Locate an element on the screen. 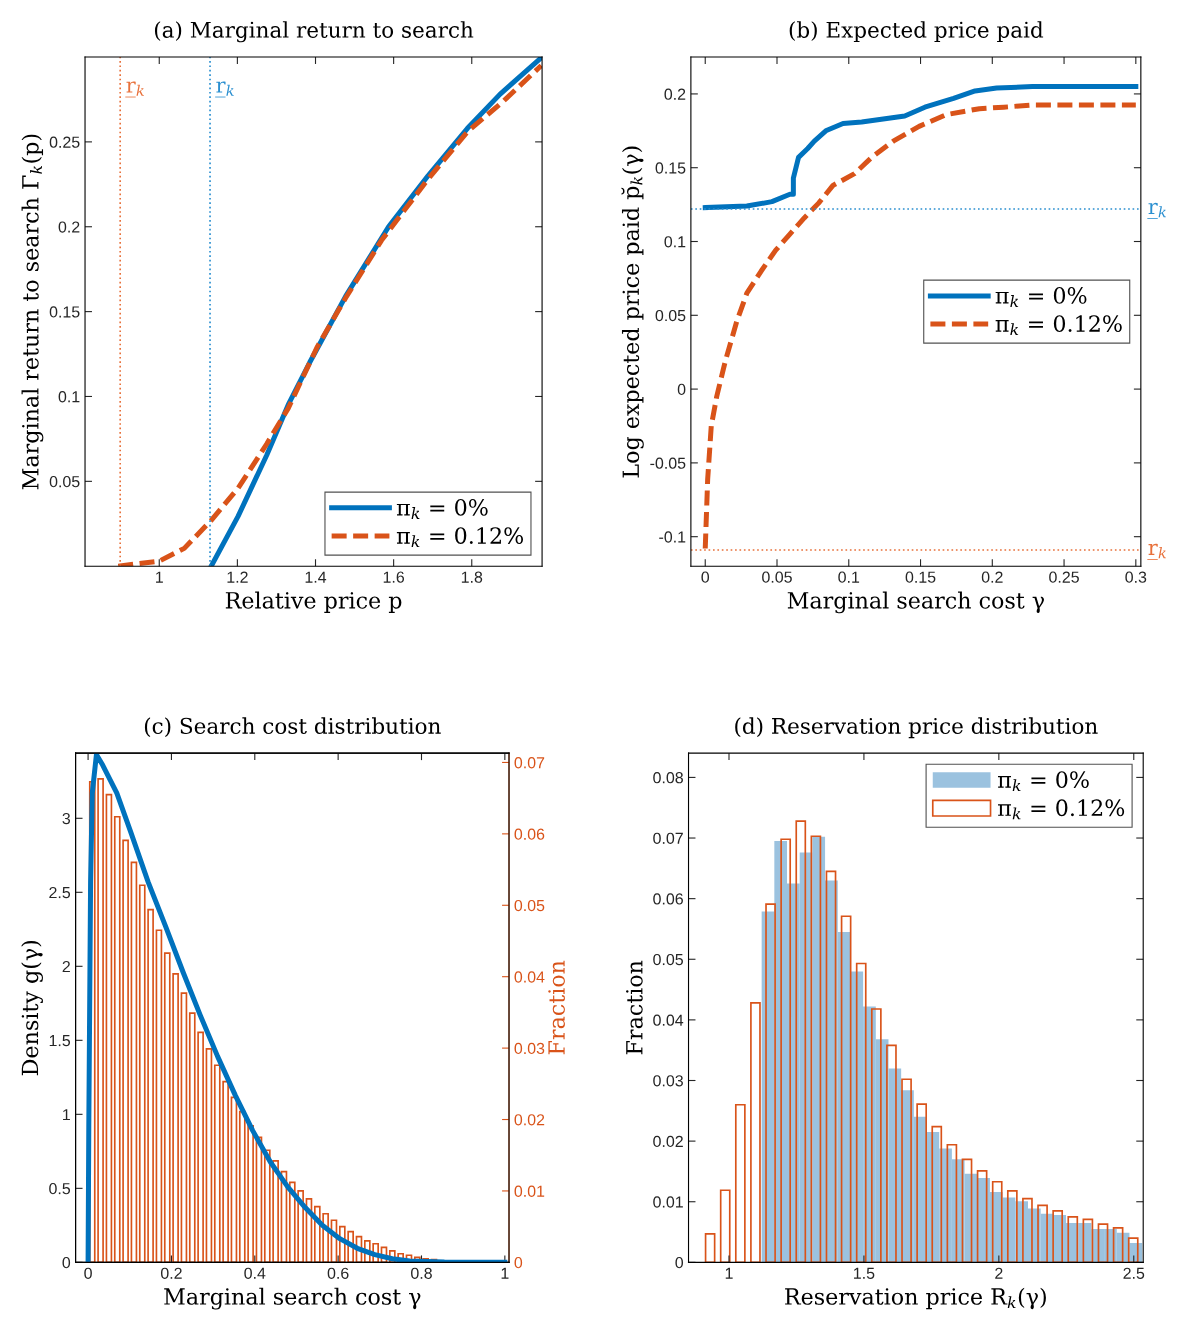  x-tick-label: 0.8 is located at coordinates (421, 1273).